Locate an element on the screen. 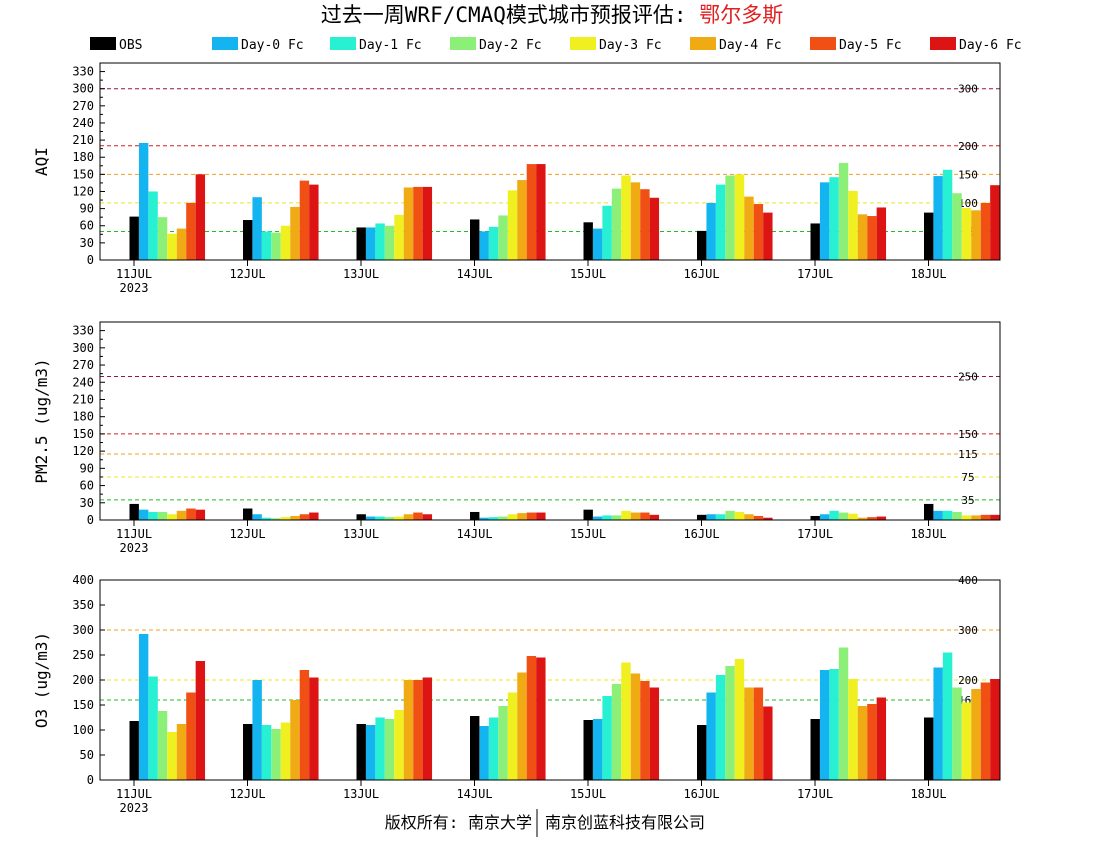 The image size is (1100, 850). bar-day-1-fc-16jul is located at coordinates (720, 517).